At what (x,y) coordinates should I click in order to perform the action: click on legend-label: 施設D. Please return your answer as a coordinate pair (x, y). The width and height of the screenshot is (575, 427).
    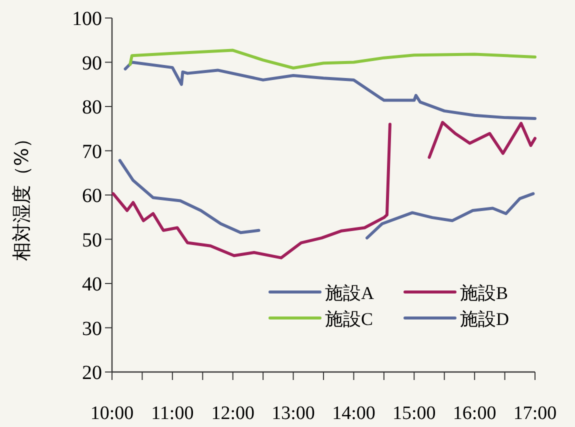
    Looking at the image, I should click on (484, 319).